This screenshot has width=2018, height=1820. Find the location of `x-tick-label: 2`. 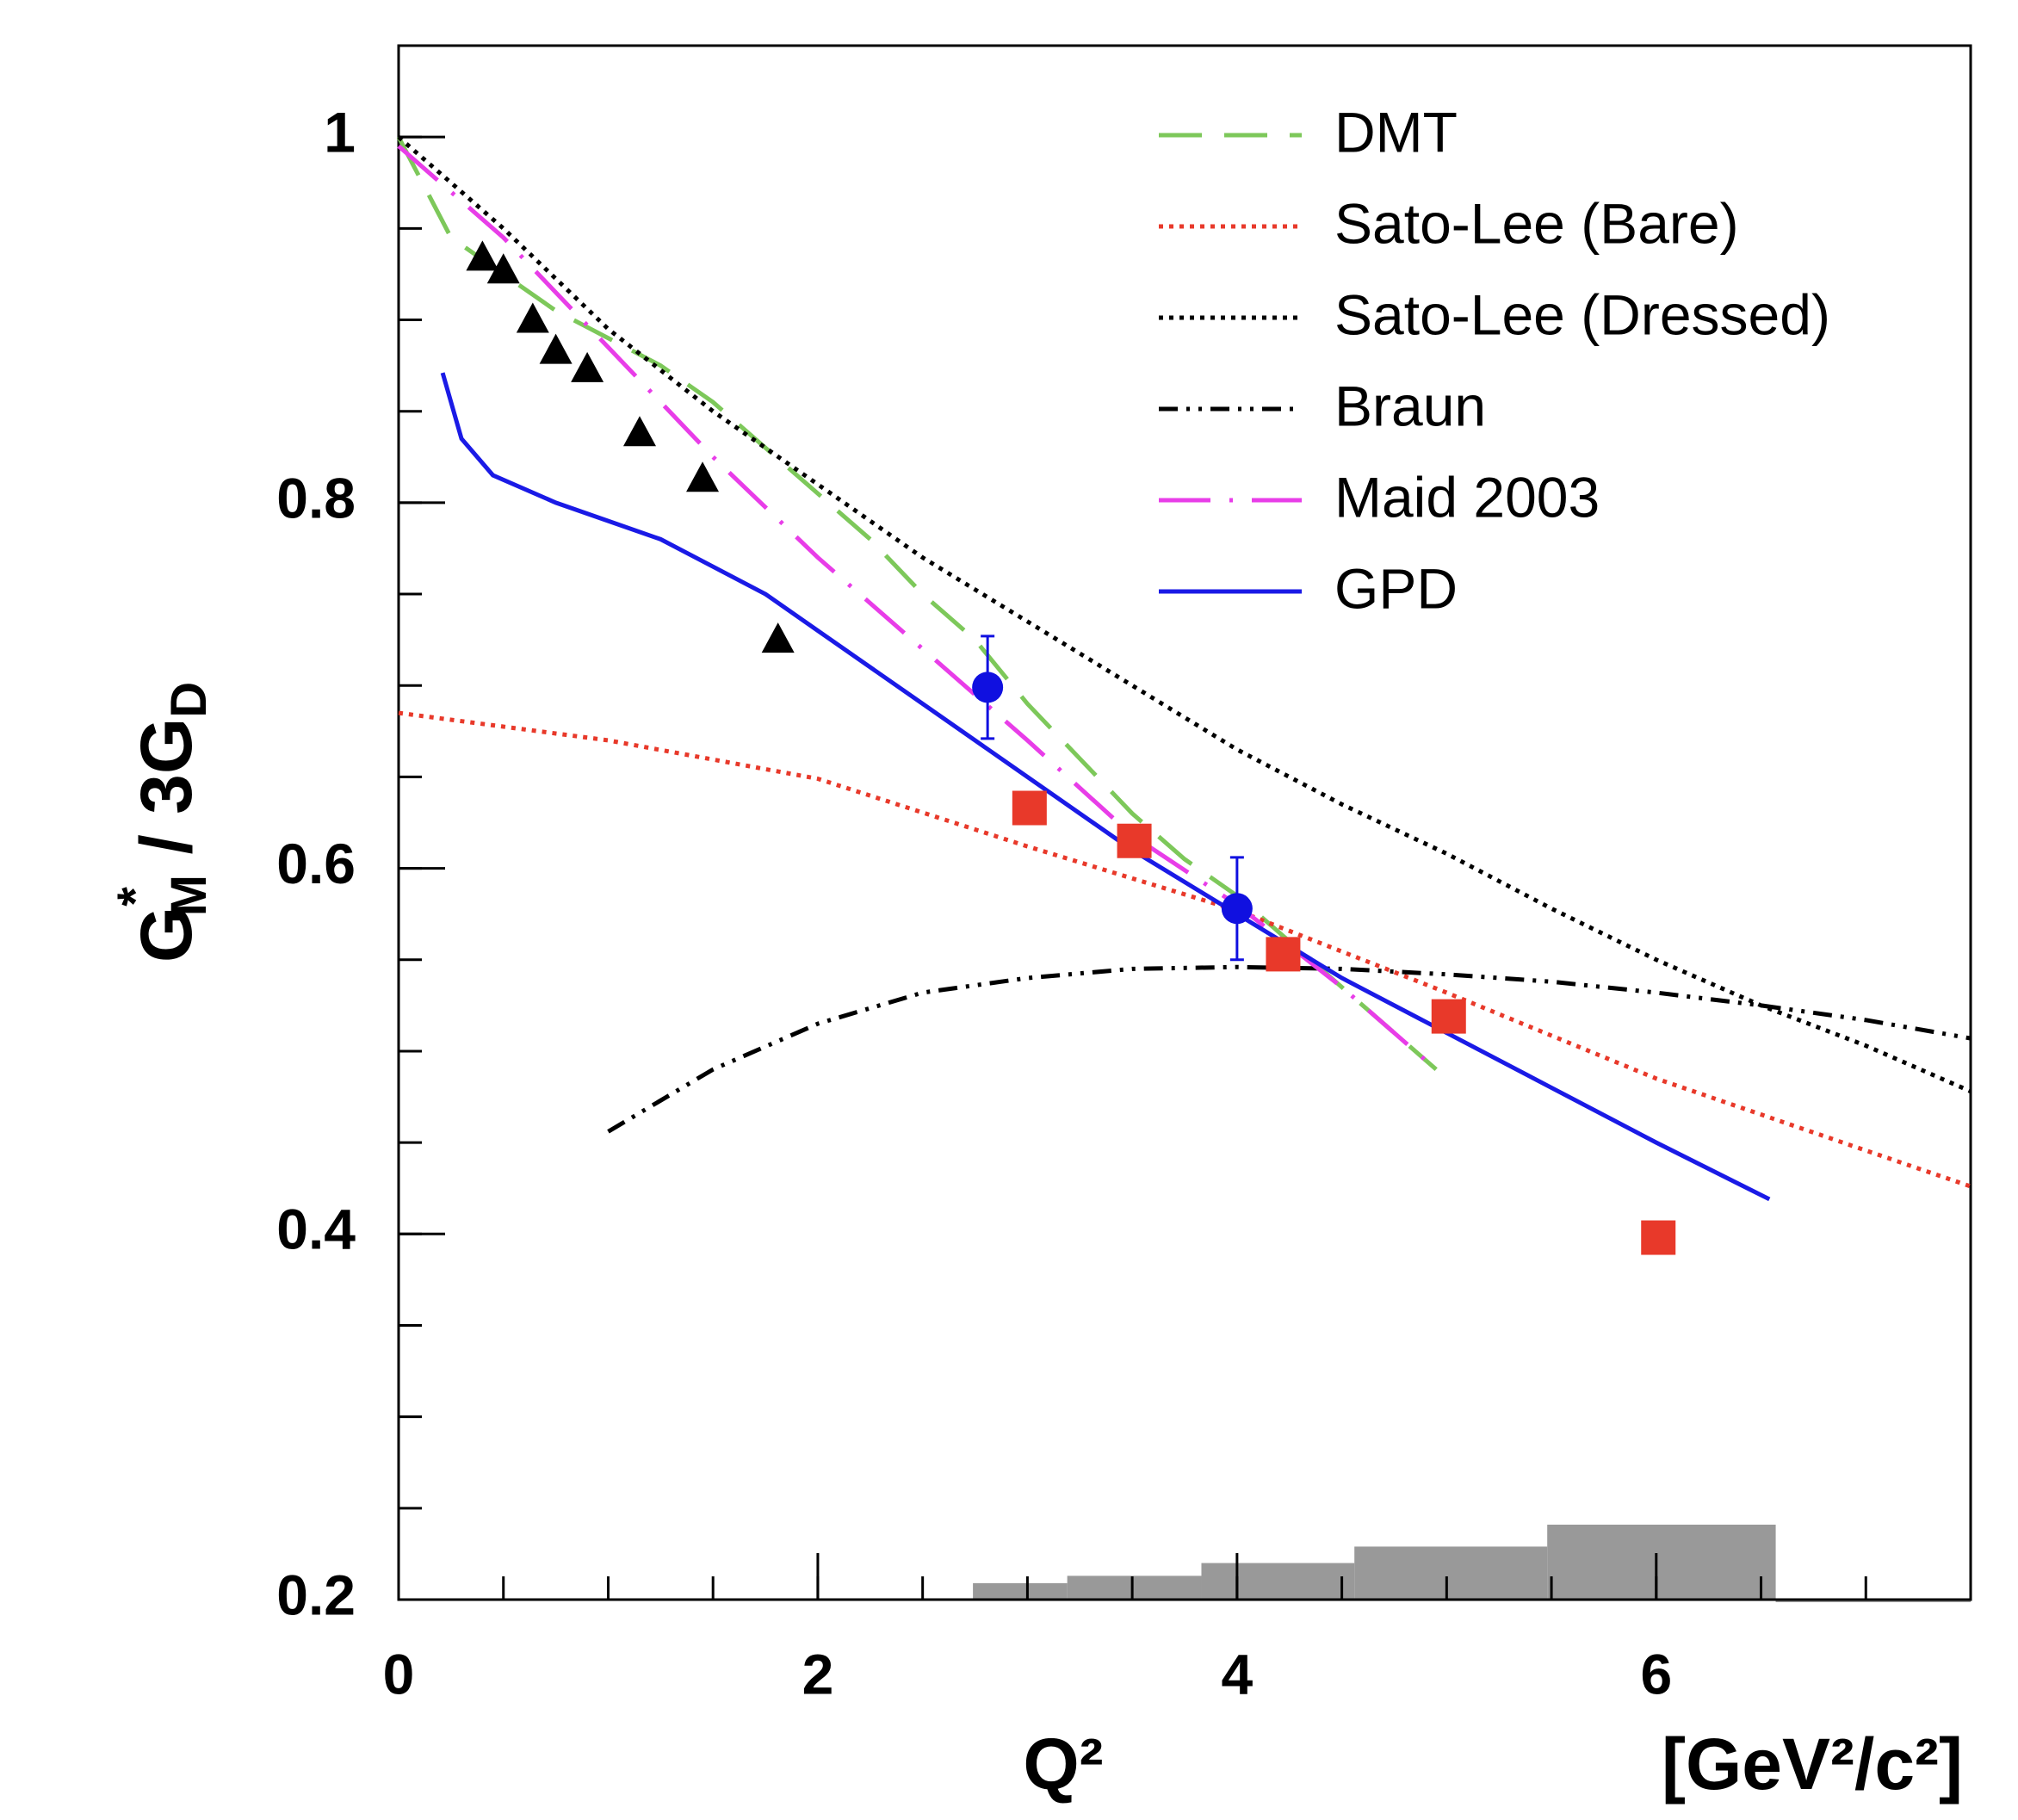

x-tick-label: 2 is located at coordinates (818, 1673).